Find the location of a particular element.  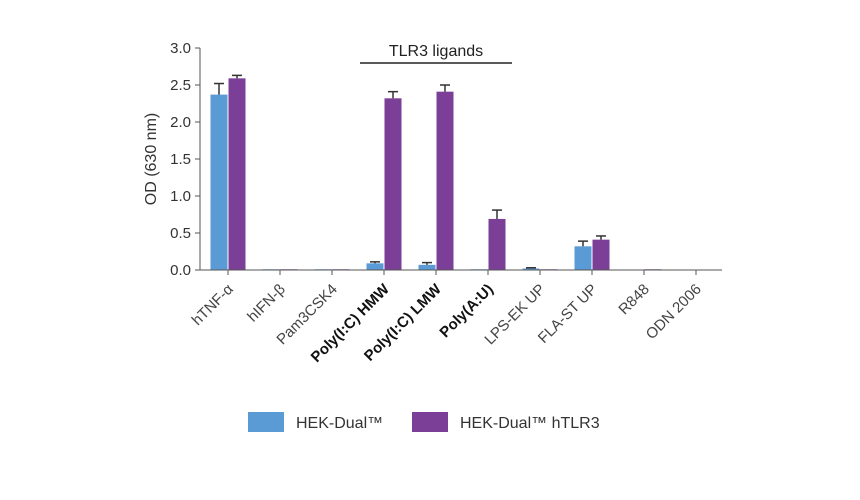

legend-swatch-hek-dual-htlr3 is located at coordinates (430, 422).